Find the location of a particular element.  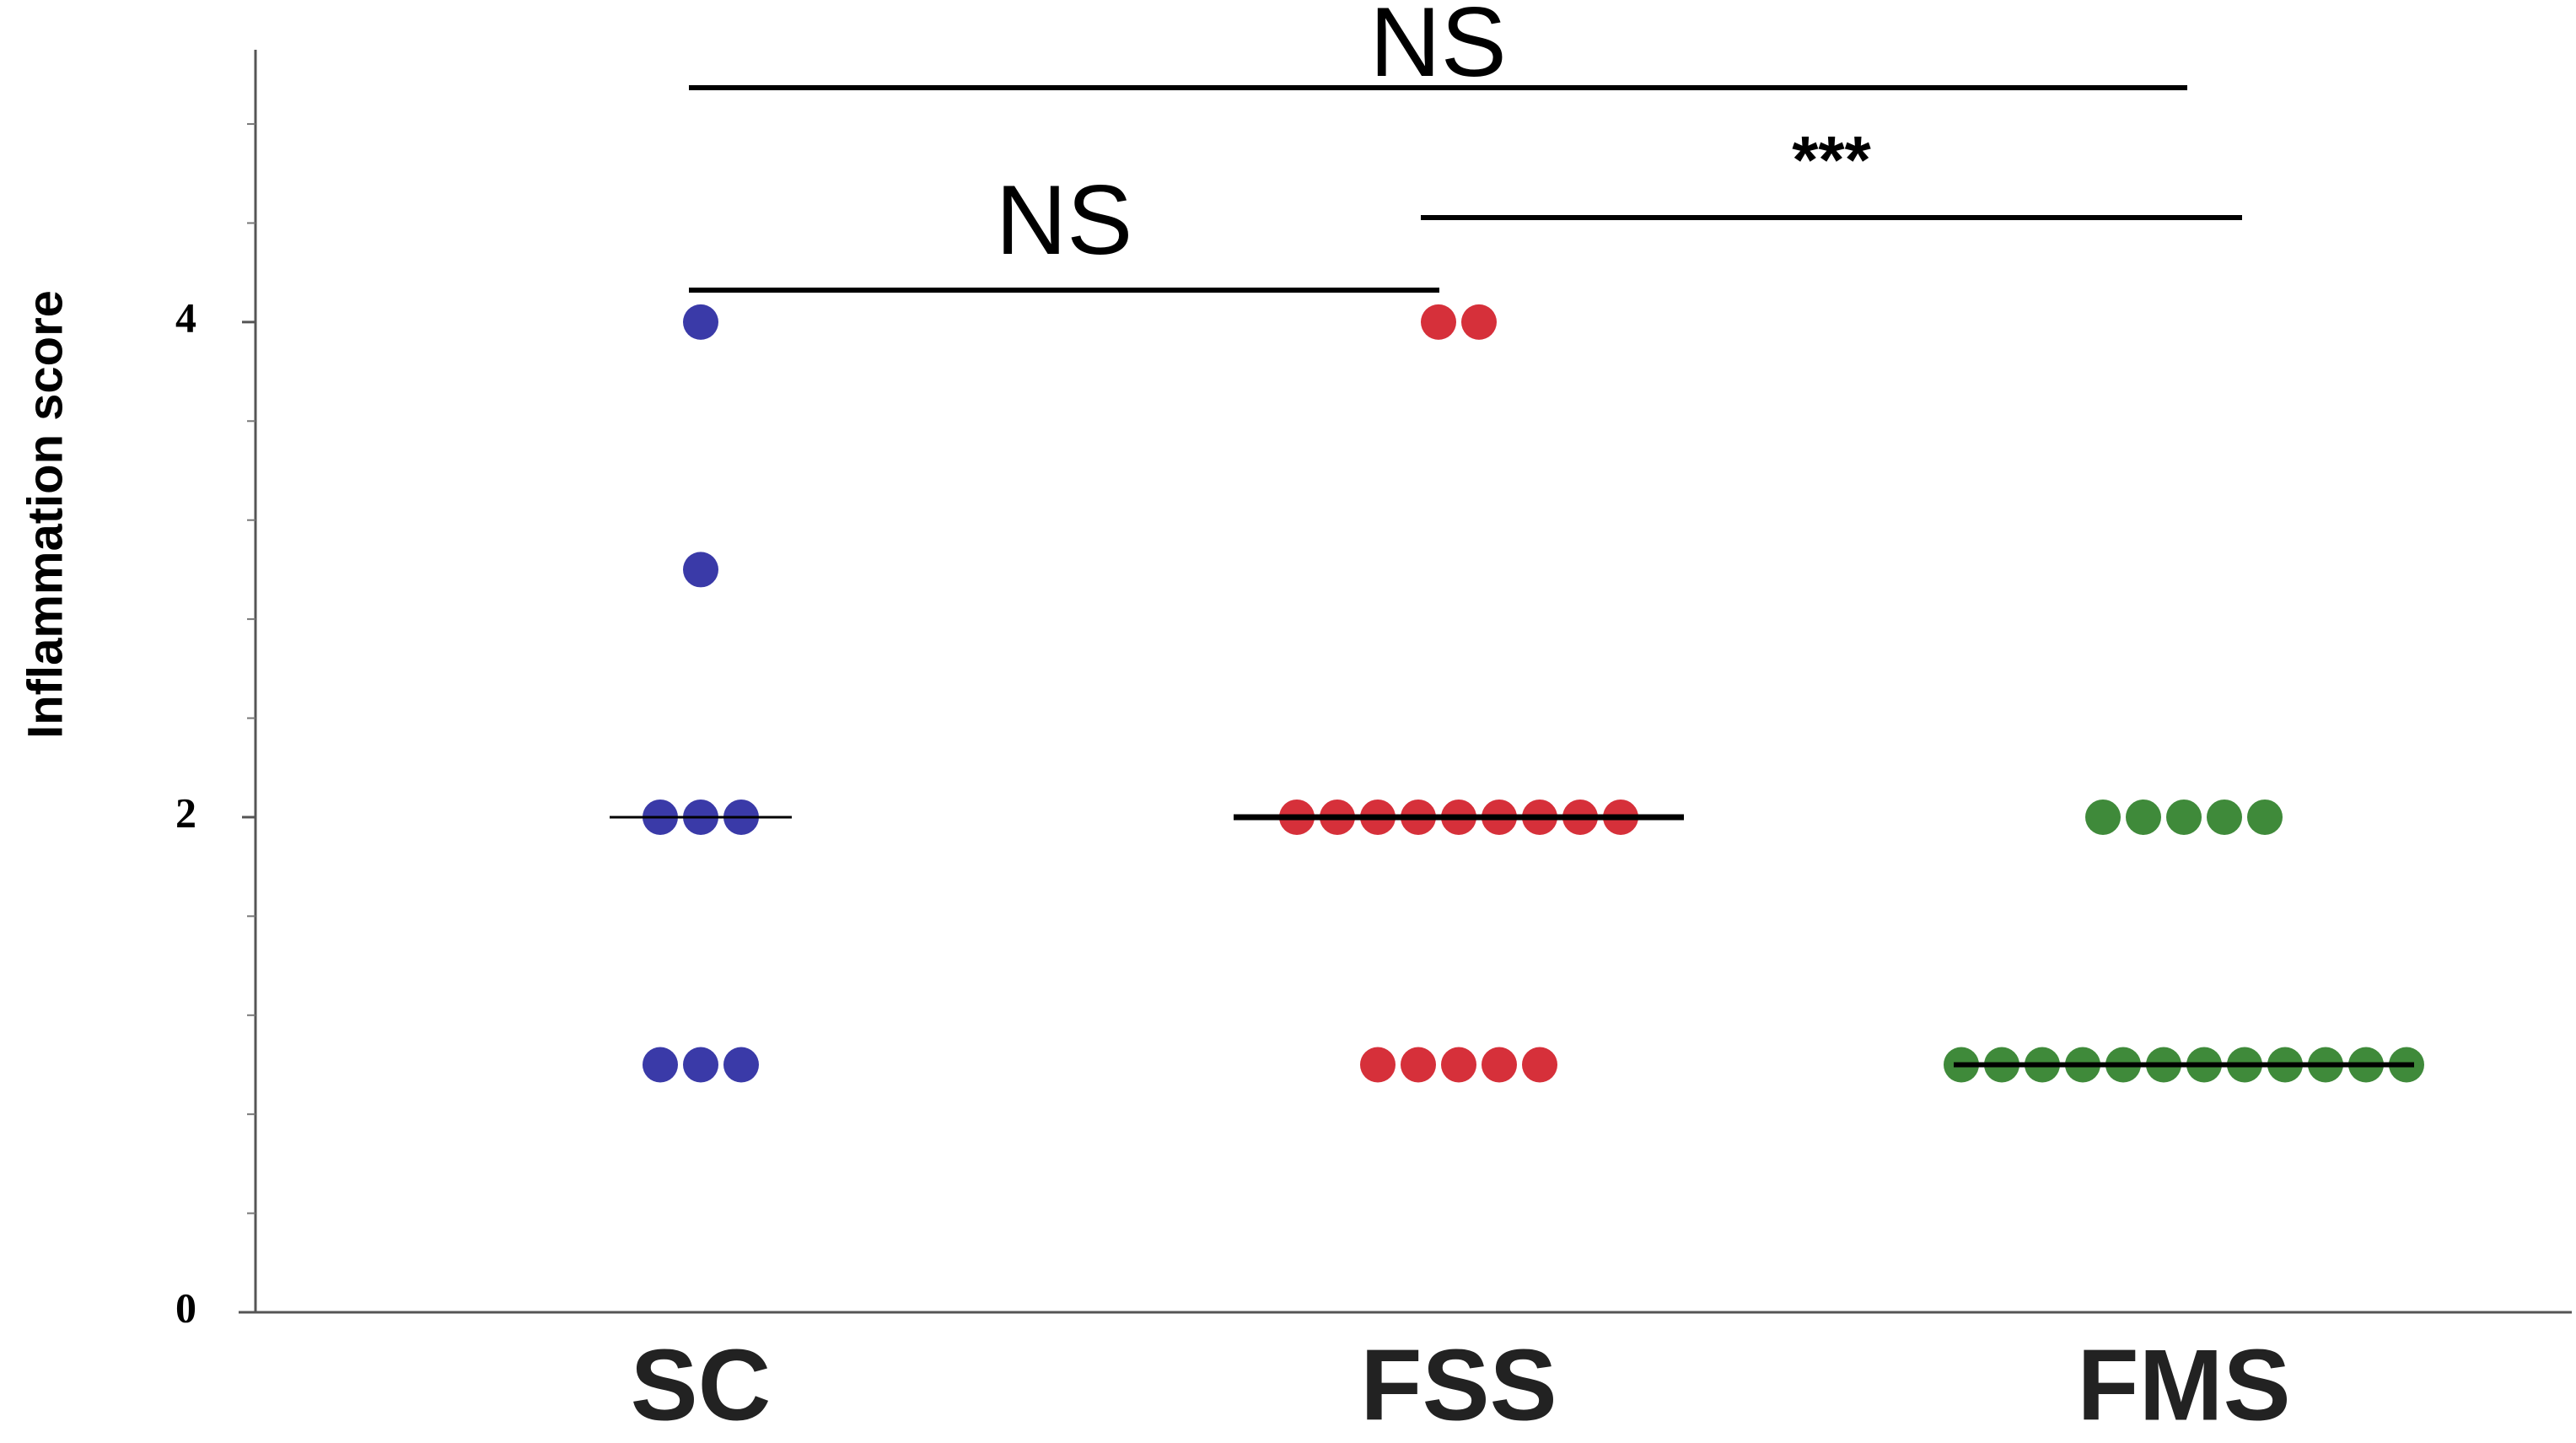

x-tick-label: FSS is located at coordinates (1458, 1385).